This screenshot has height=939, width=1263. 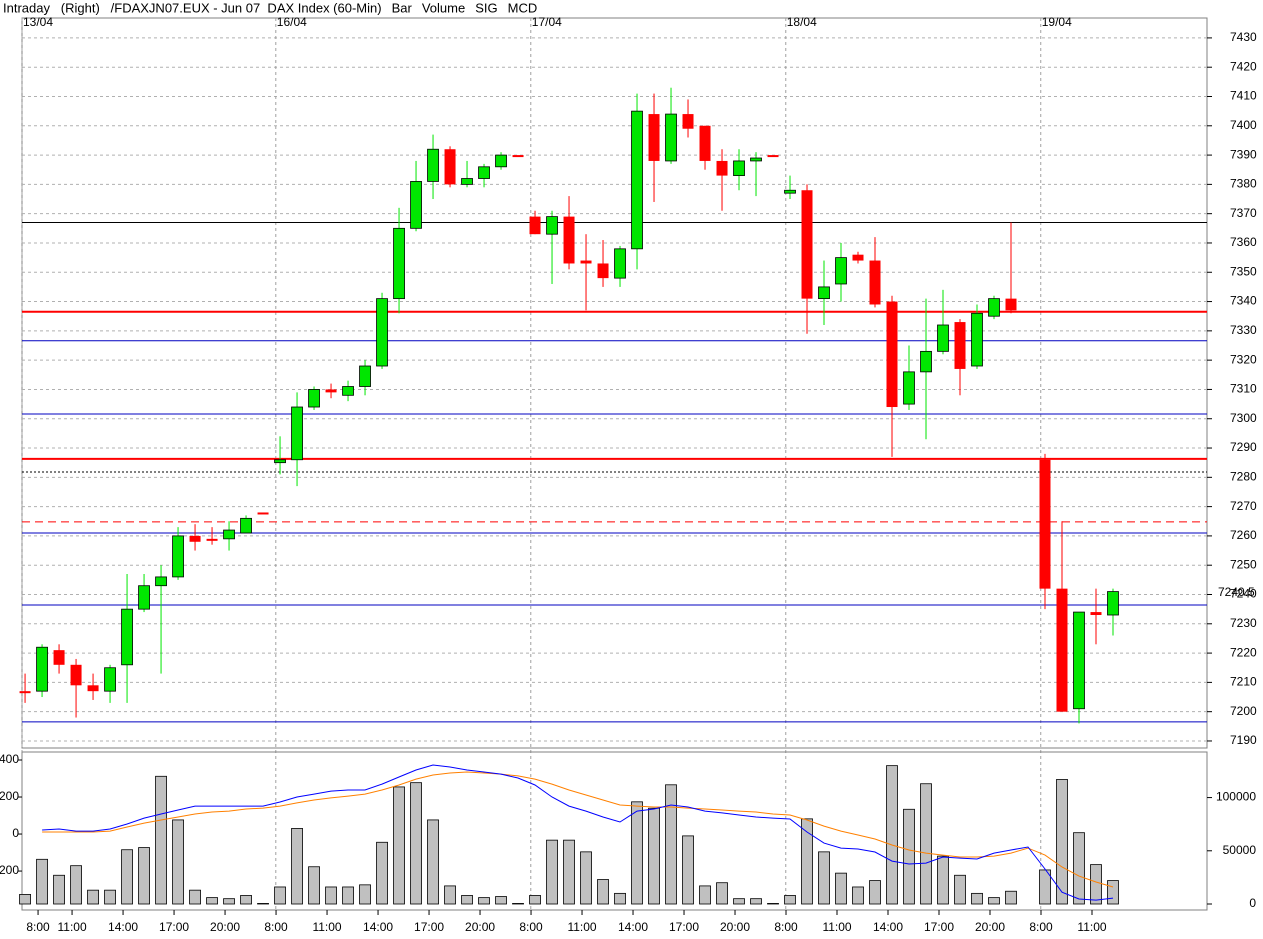 I want to click on y-tick-label: 7290, so click(x=1243, y=447).